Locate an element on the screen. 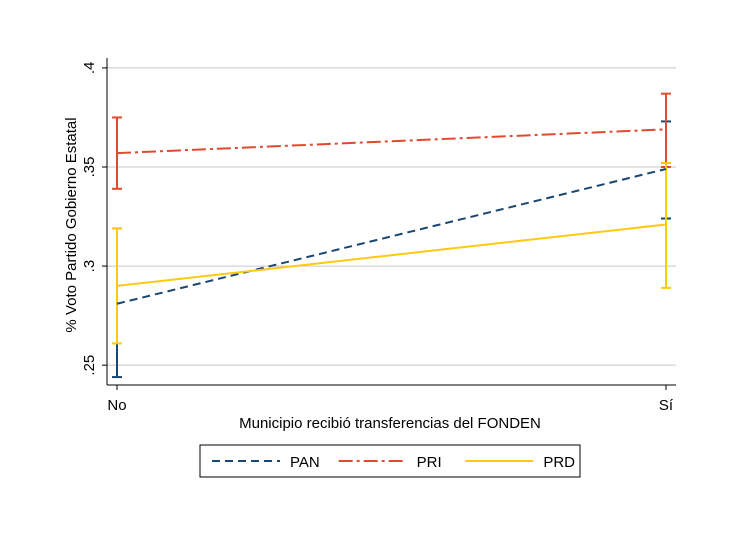 This screenshot has height=533, width=735. y-tick-label: .3 is located at coordinates (89, 266).